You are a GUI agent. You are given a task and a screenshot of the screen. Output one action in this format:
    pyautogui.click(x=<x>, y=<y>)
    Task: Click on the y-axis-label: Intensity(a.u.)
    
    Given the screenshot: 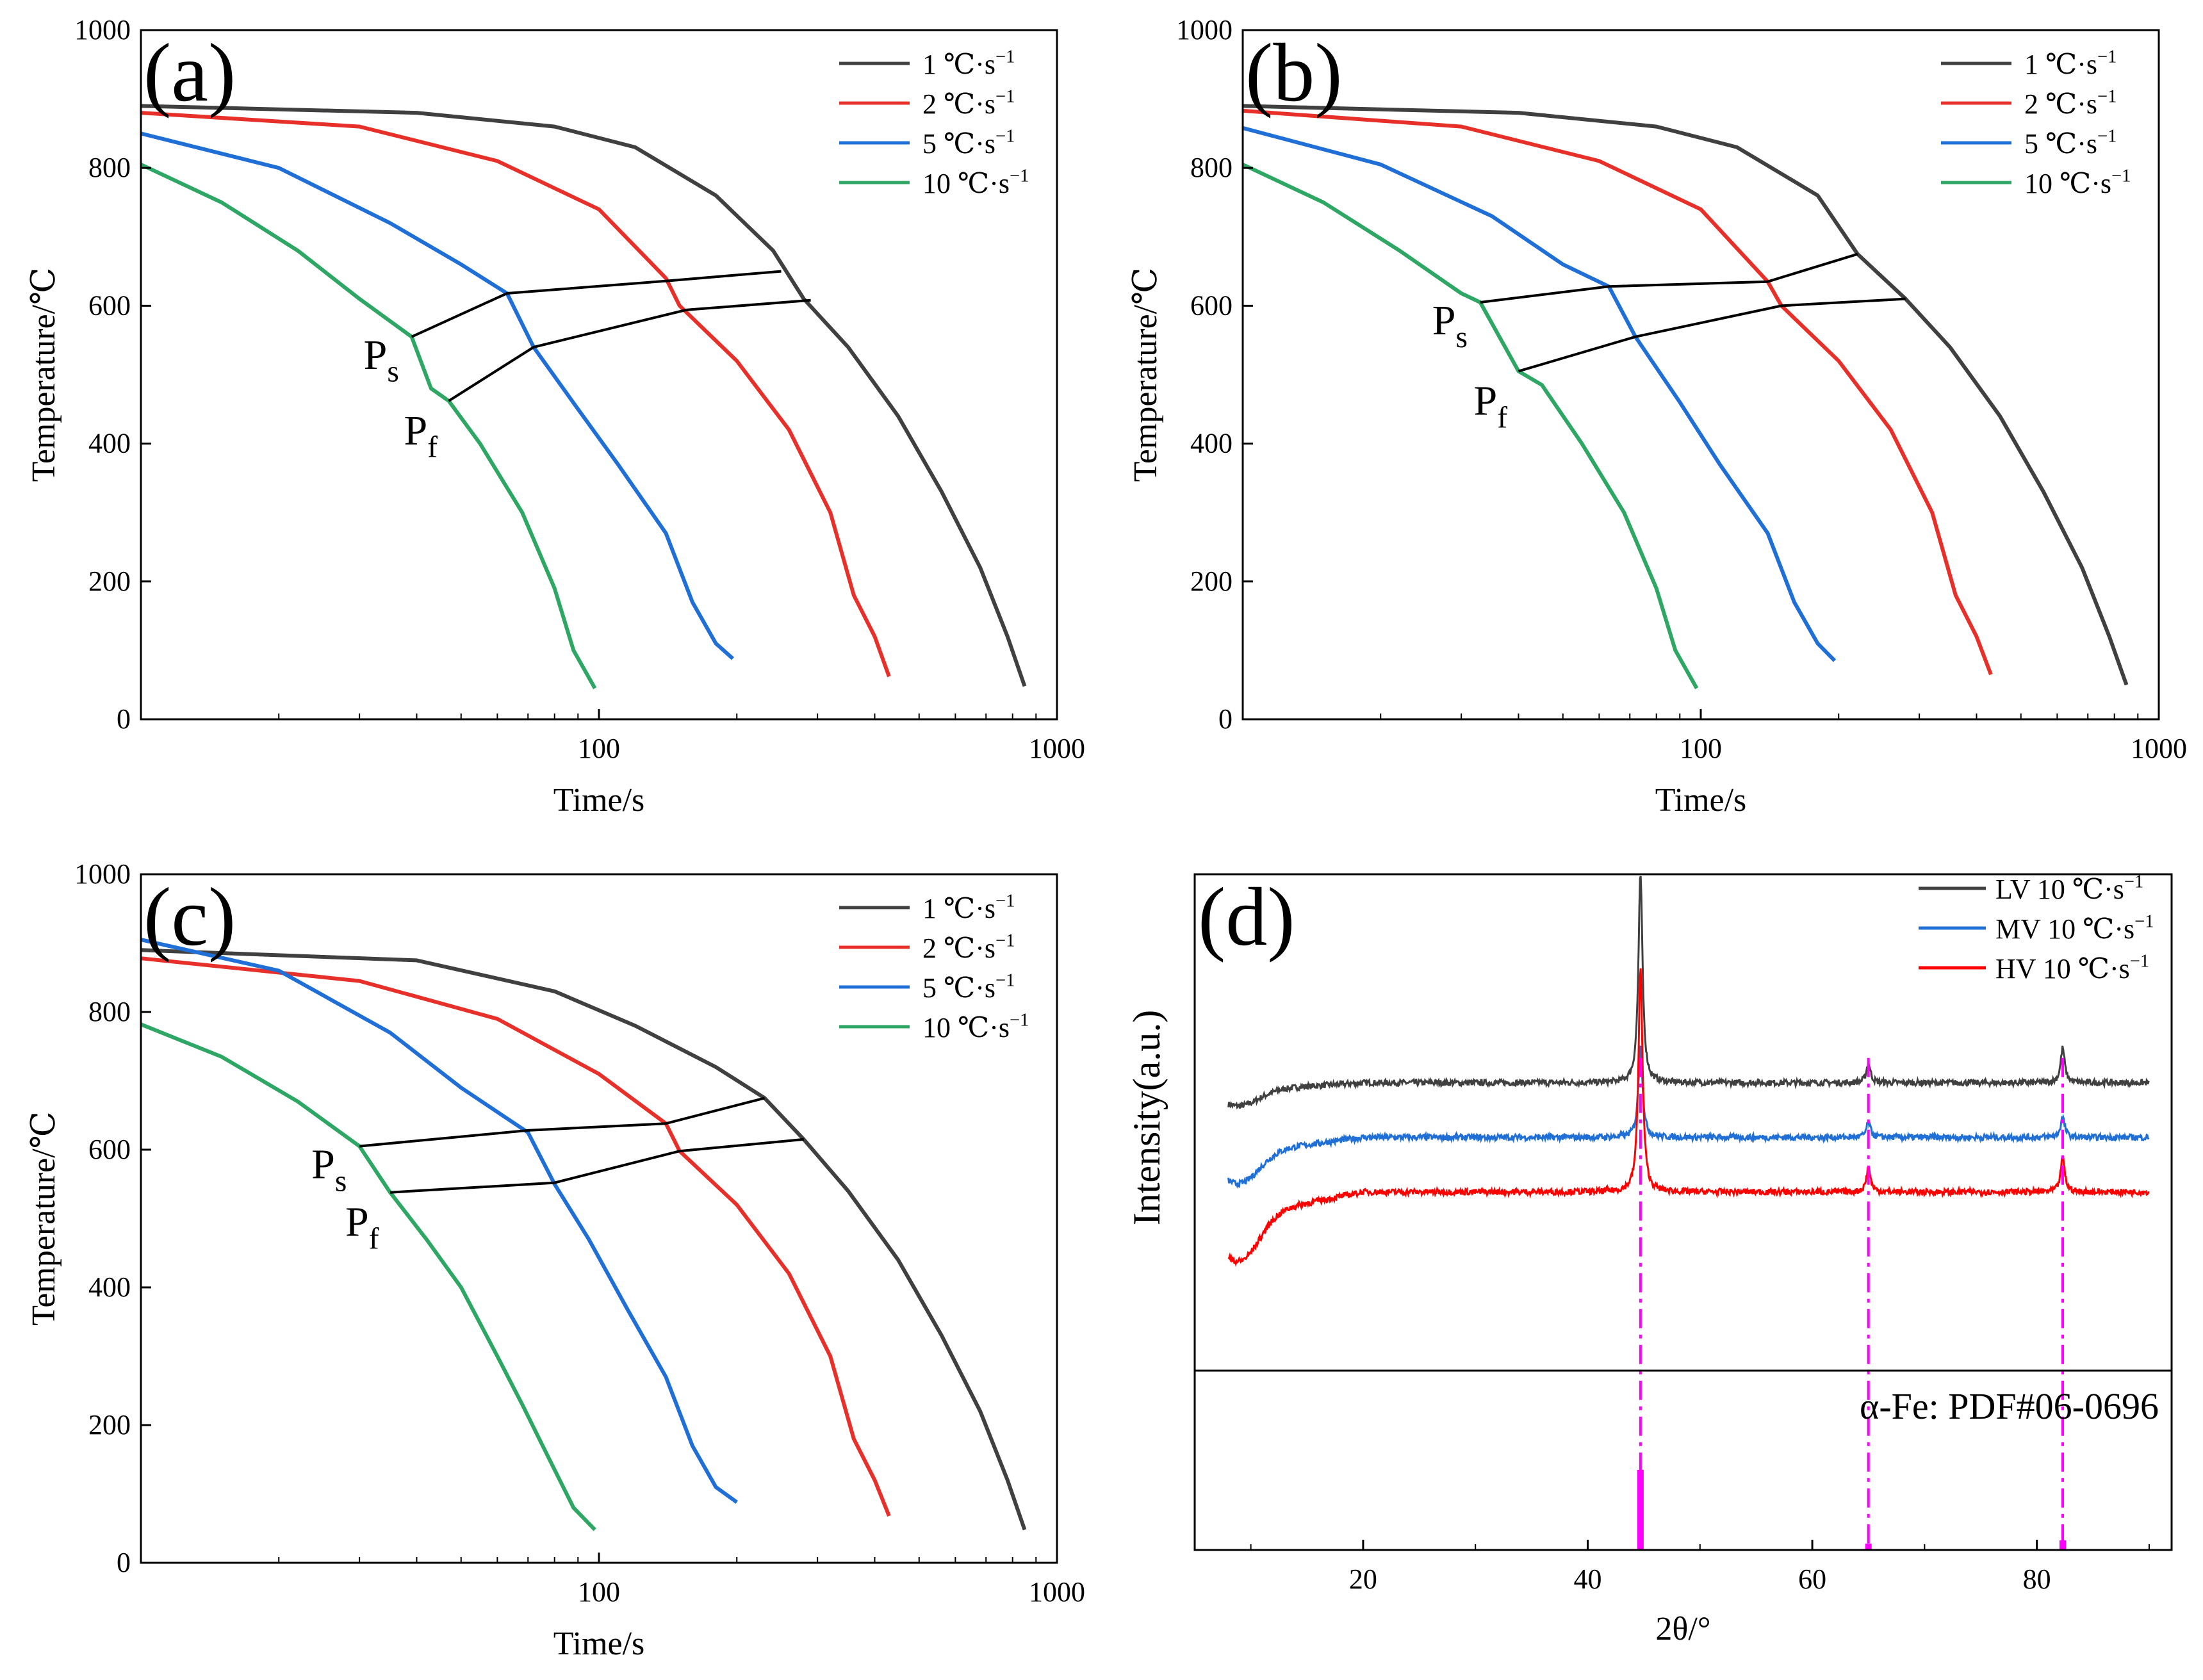 What is the action you would take?
    pyautogui.click(x=1147, y=1118)
    